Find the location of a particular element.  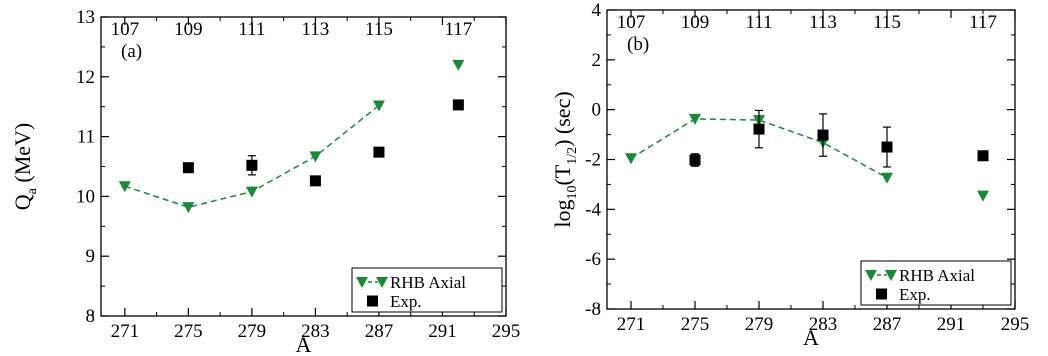

y-axis-label-part: log is located at coordinates (562, 214).